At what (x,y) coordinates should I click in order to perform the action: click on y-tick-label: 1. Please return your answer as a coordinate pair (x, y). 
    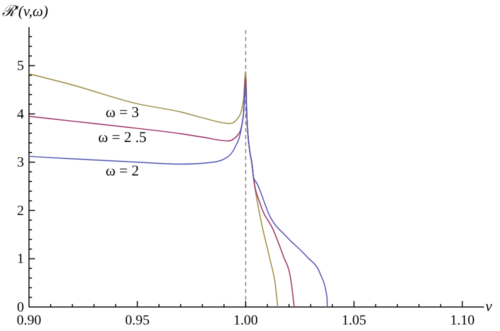
    Looking at the image, I should click on (20, 260).